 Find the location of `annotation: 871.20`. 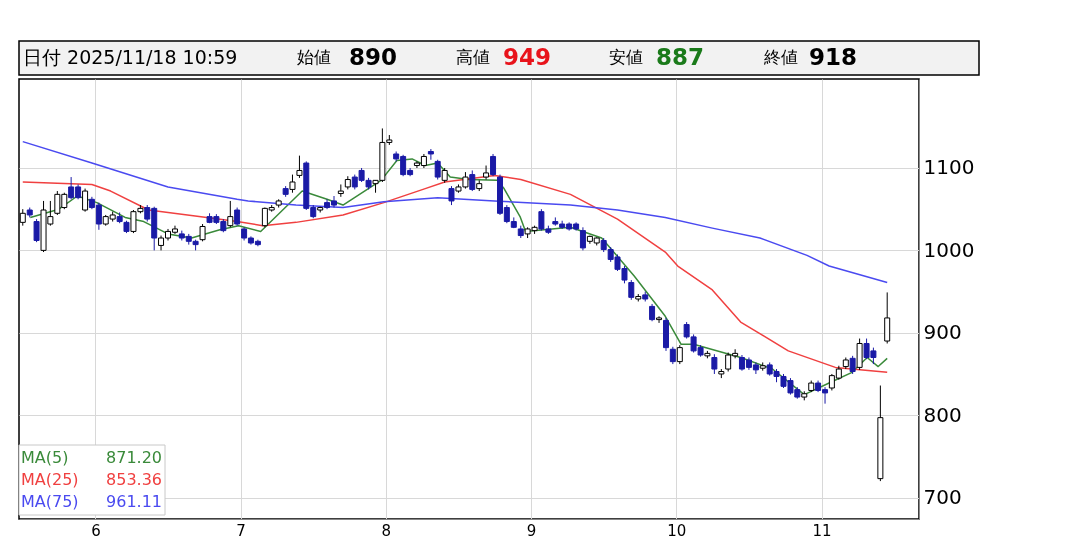

annotation: 871.20 is located at coordinates (134, 457).